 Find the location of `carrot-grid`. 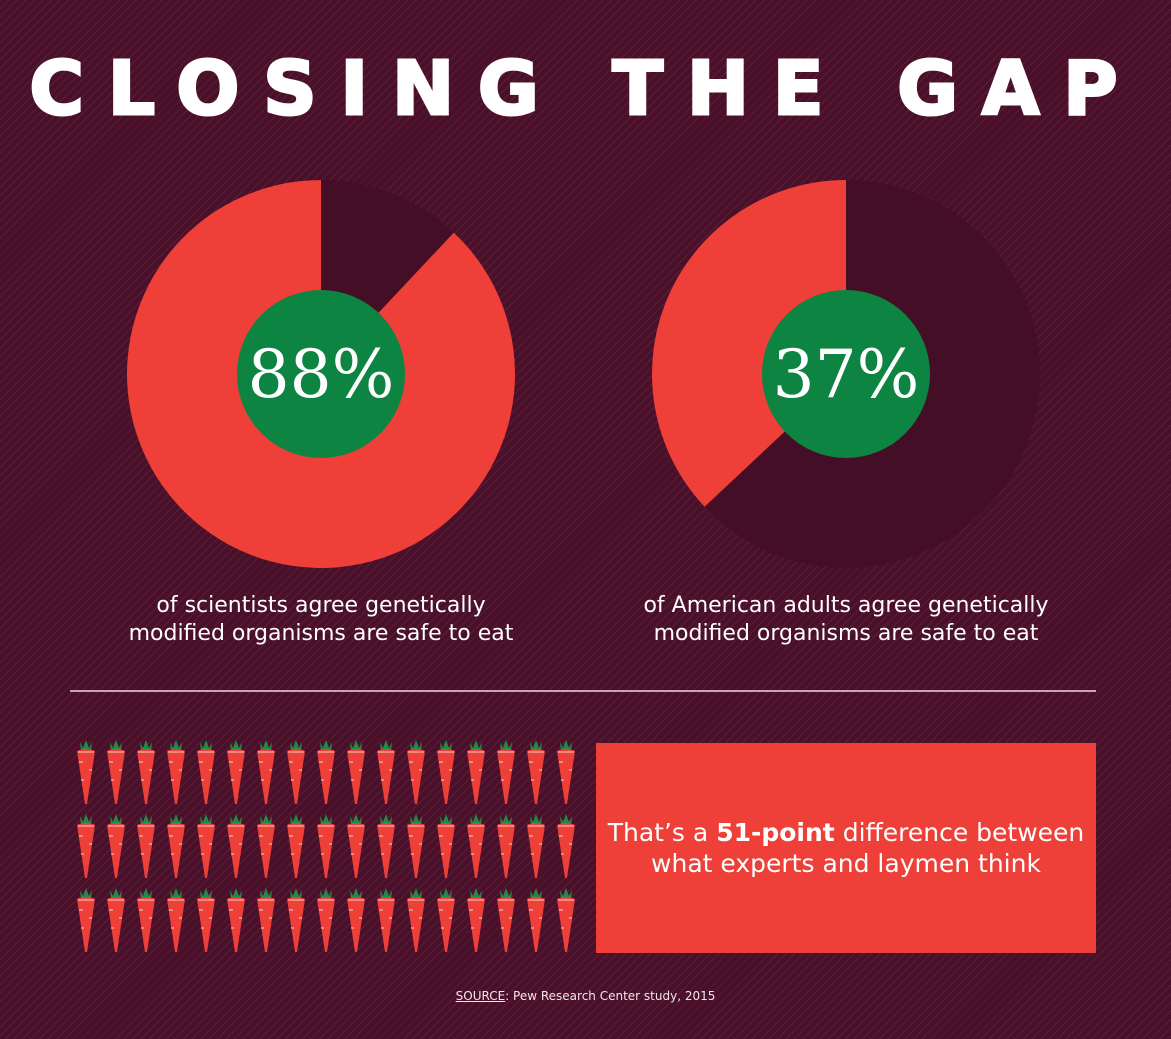

carrot-grid is located at coordinates (326, 846).